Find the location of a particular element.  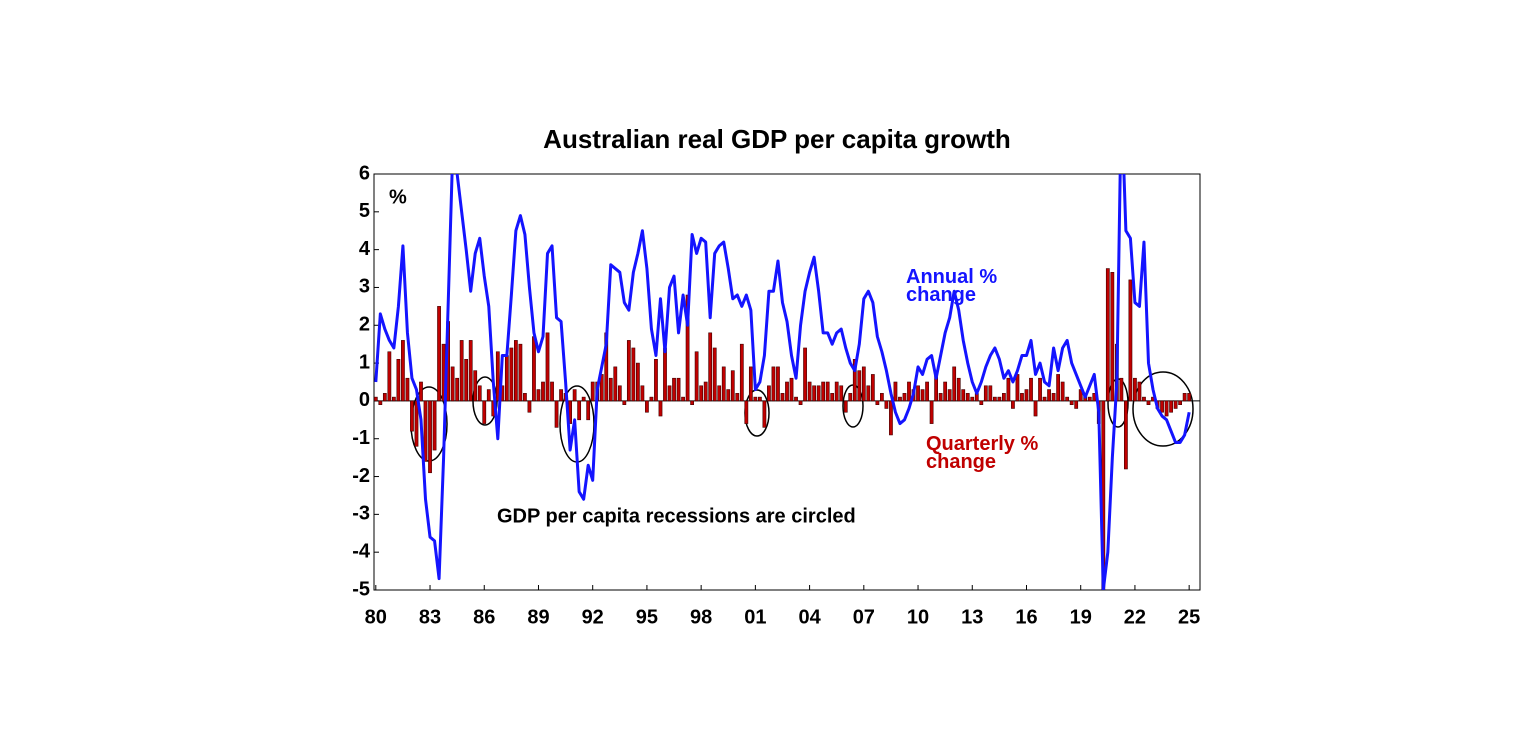

x-tick-label: 04 is located at coordinates (809, 617).